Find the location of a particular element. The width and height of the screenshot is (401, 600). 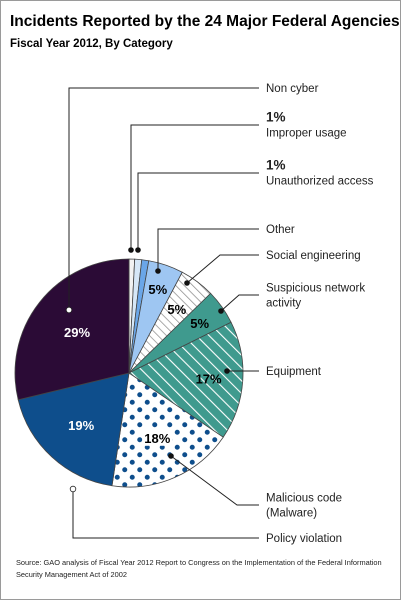

slice-label-malicious-code-malware: 18% is located at coordinates (157, 438).